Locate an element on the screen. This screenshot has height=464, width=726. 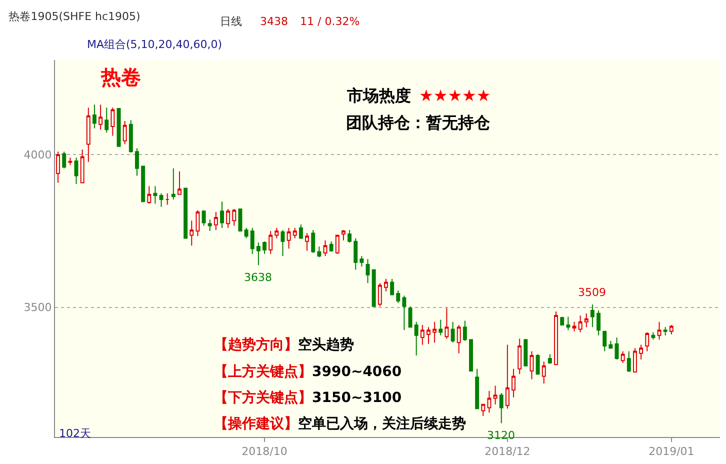
annotation: 3509 is located at coordinates (592, 292).